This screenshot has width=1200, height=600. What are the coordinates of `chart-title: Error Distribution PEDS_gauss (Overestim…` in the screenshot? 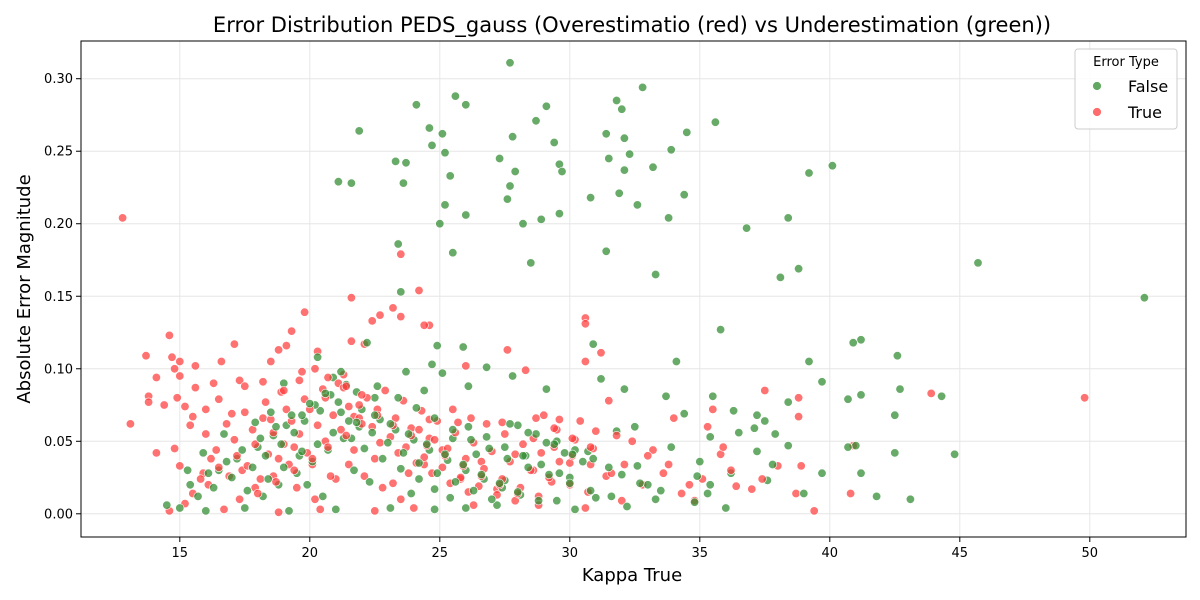 It's located at (632, 25).